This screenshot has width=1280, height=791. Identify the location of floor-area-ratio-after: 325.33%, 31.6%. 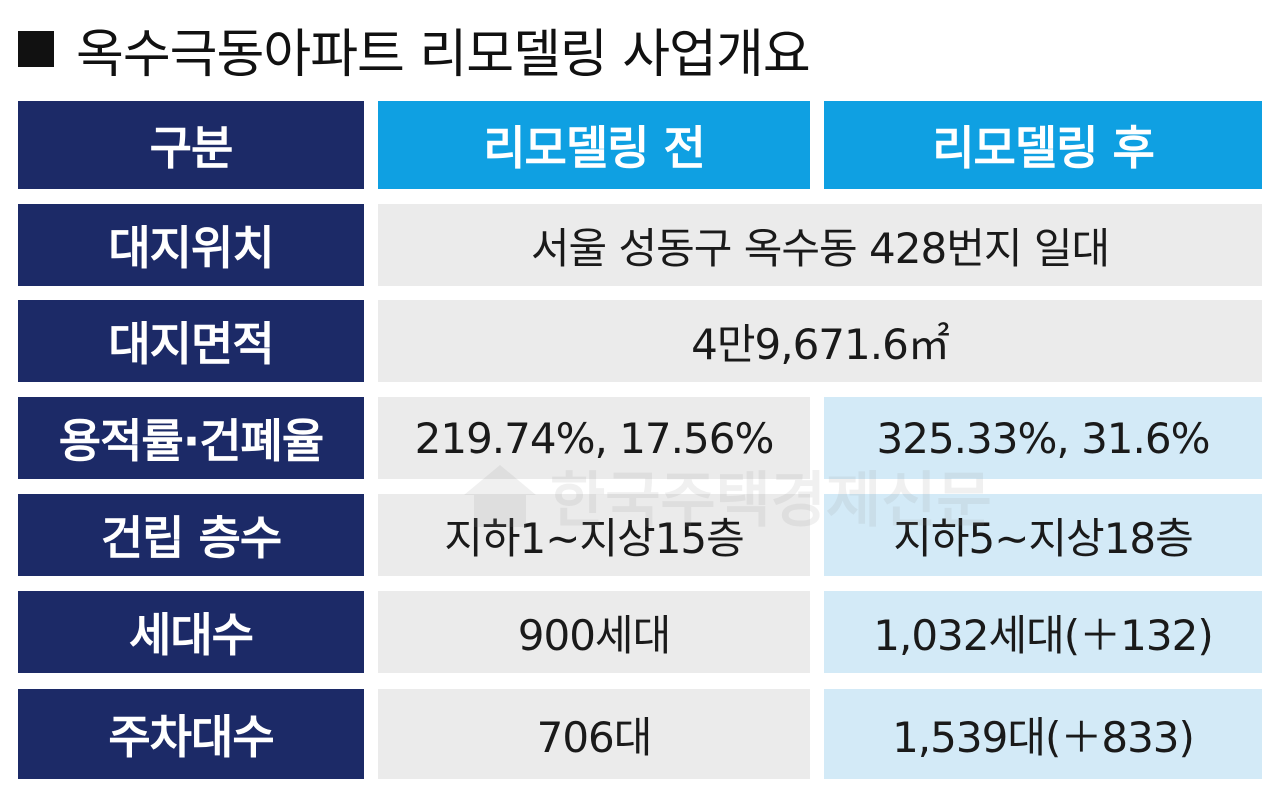
(1043, 438).